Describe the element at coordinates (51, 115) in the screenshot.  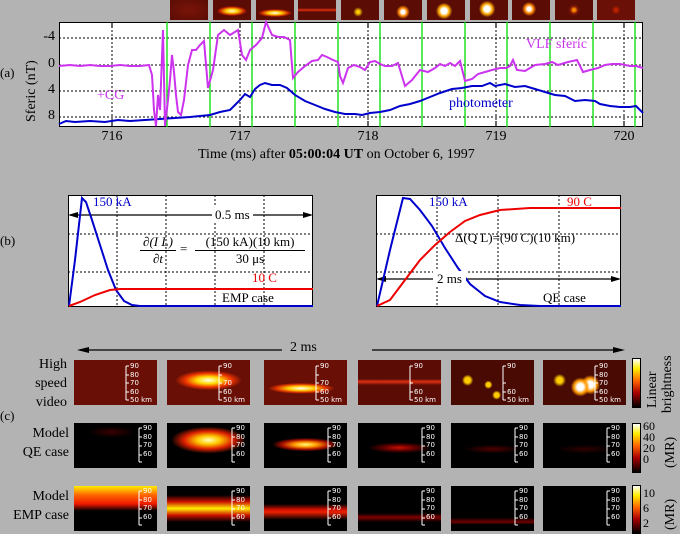
I see `ytick-label: 8` at that location.